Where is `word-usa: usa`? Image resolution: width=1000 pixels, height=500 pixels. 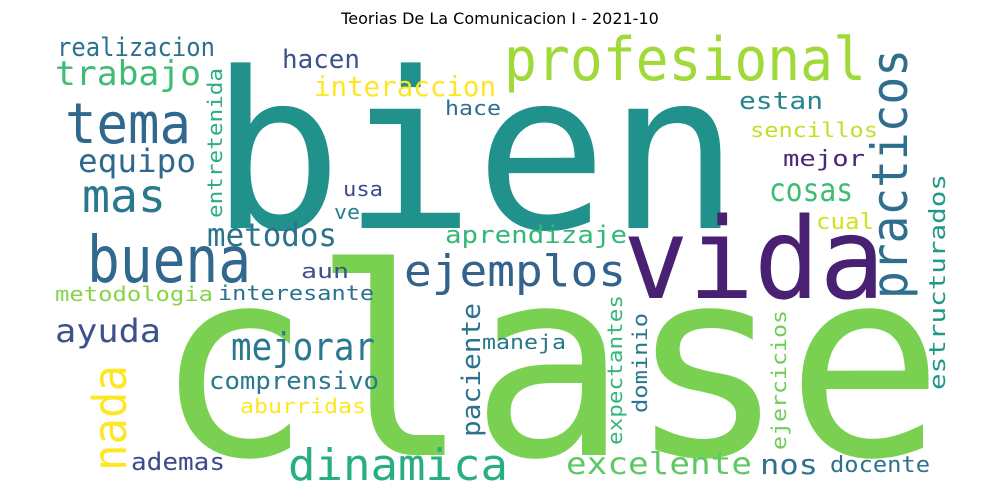 word-usa: usa is located at coordinates (363, 189).